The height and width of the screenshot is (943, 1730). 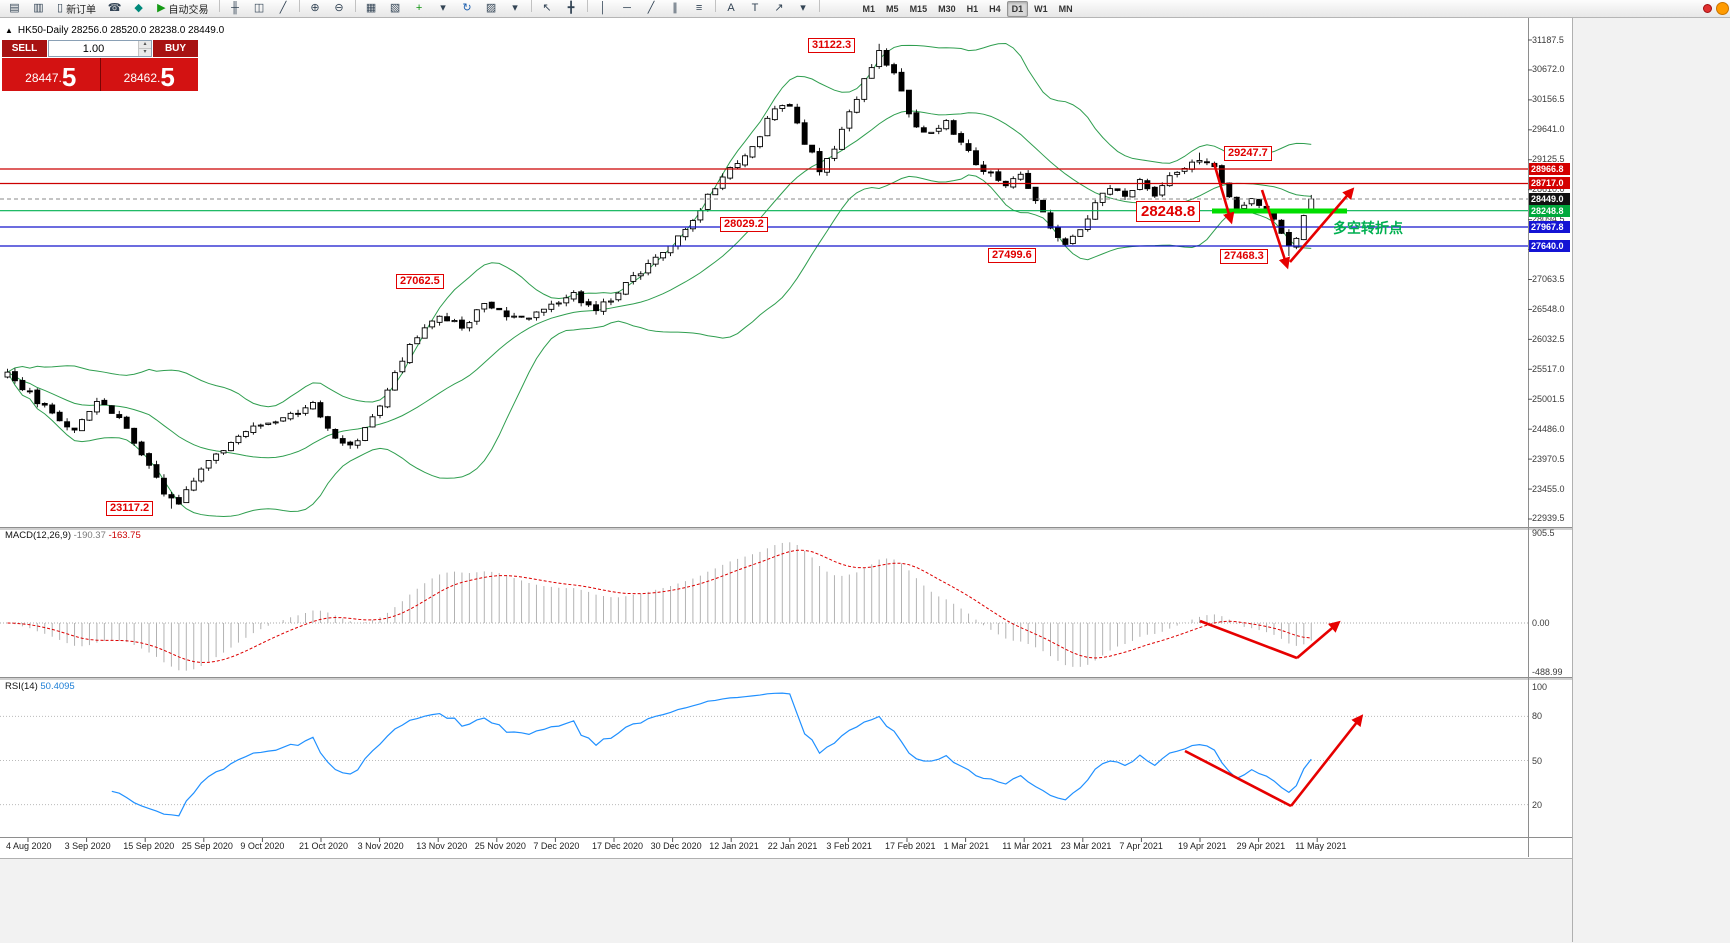 I want to click on sell-label: SELL, so click(x=24, y=48).